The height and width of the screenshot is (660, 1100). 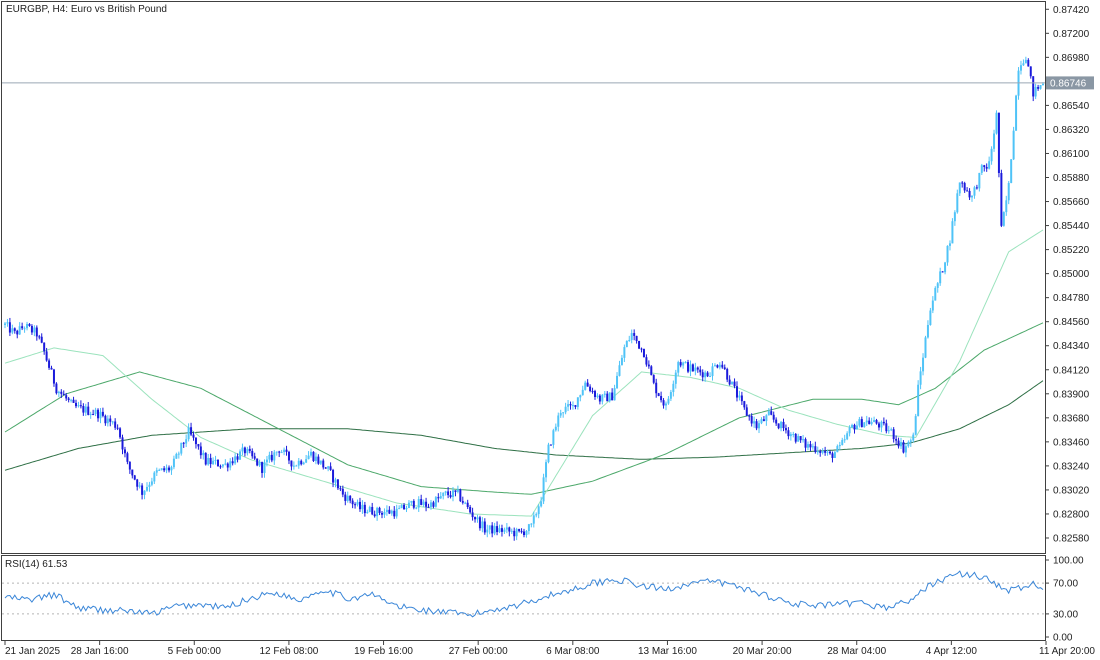 I want to click on time-tick-label: 20 Mar 20:00, so click(x=762, y=651).